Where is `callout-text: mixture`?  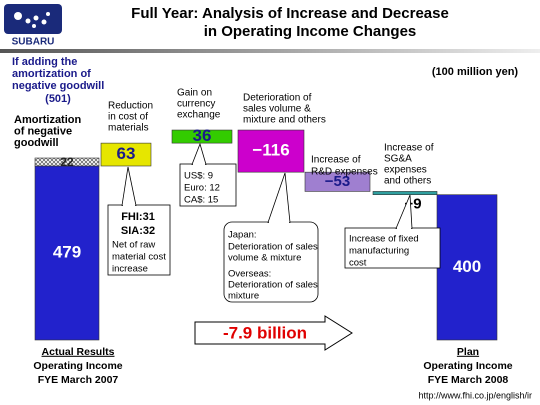 callout-text: mixture is located at coordinates (243, 296).